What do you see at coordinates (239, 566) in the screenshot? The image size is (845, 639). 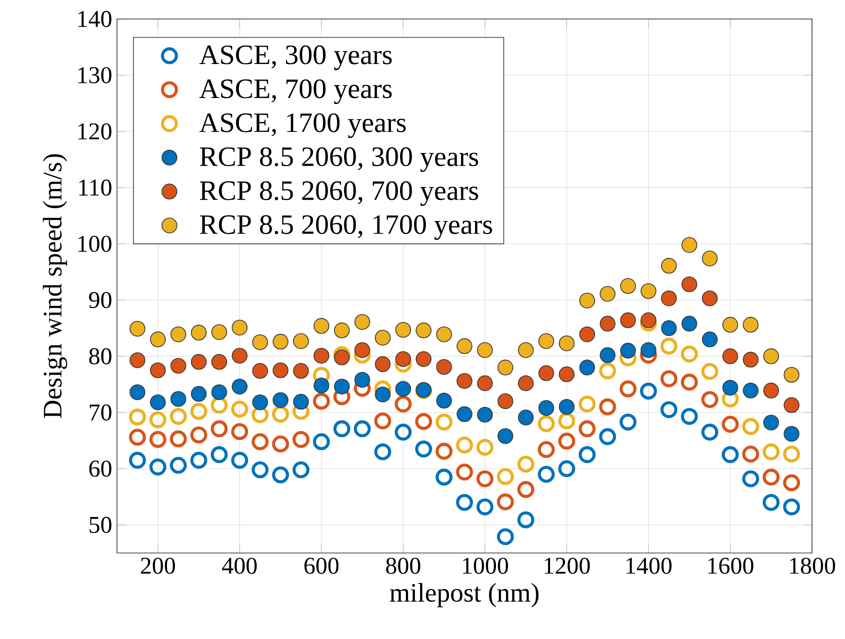 I see `x-tick-label: 400` at bounding box center [239, 566].